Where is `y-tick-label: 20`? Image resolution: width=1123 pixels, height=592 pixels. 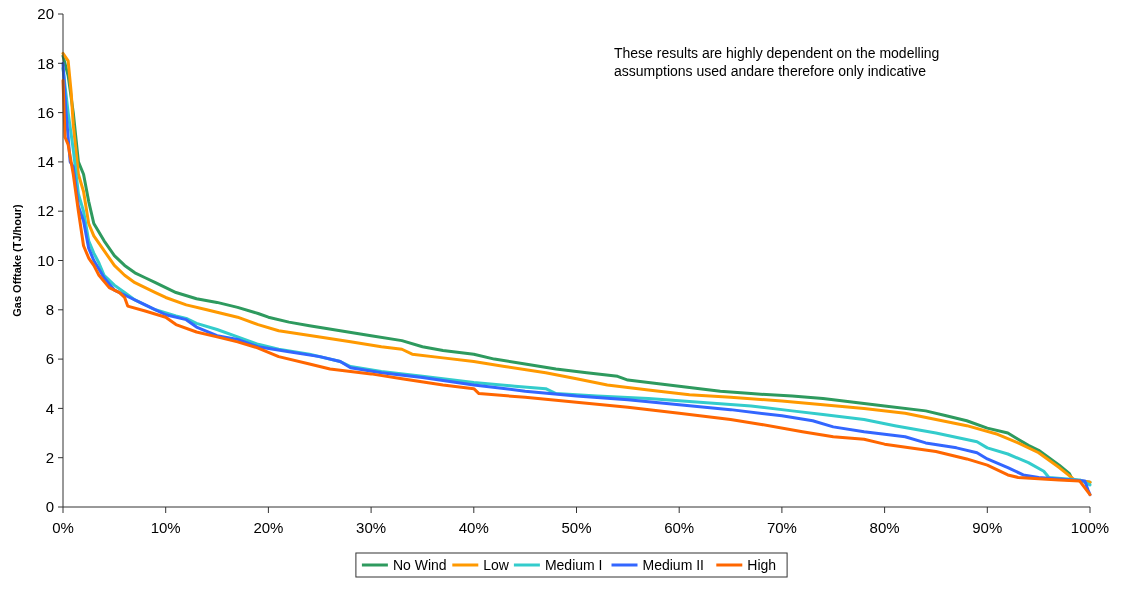
y-tick-label: 20 is located at coordinates (45, 14).